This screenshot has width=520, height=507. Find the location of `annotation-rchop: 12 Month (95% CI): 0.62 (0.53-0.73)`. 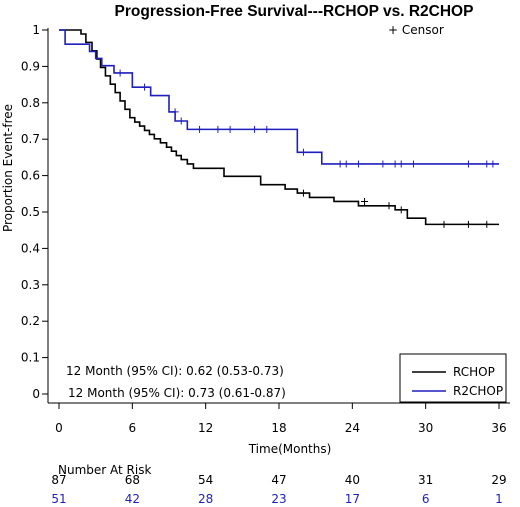

annotation-rchop: 12 Month (95% CI): 0.62 (0.53-0.73) is located at coordinates (175, 371).